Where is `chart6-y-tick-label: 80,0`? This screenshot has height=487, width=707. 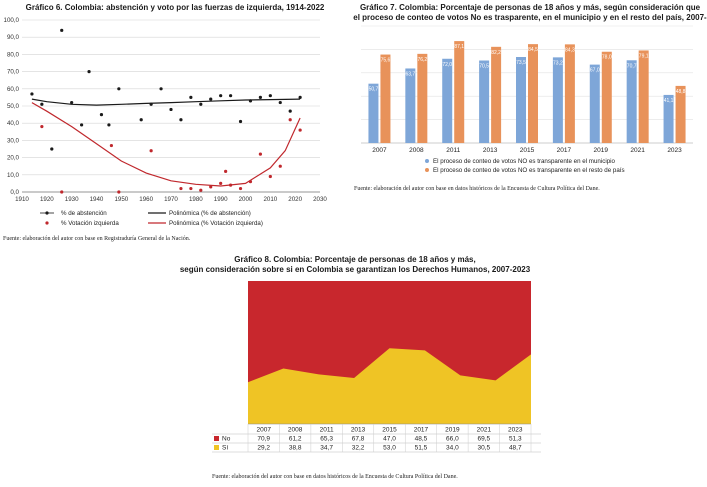
chart6-y-tick-label: 80,0 is located at coordinates (13, 54).